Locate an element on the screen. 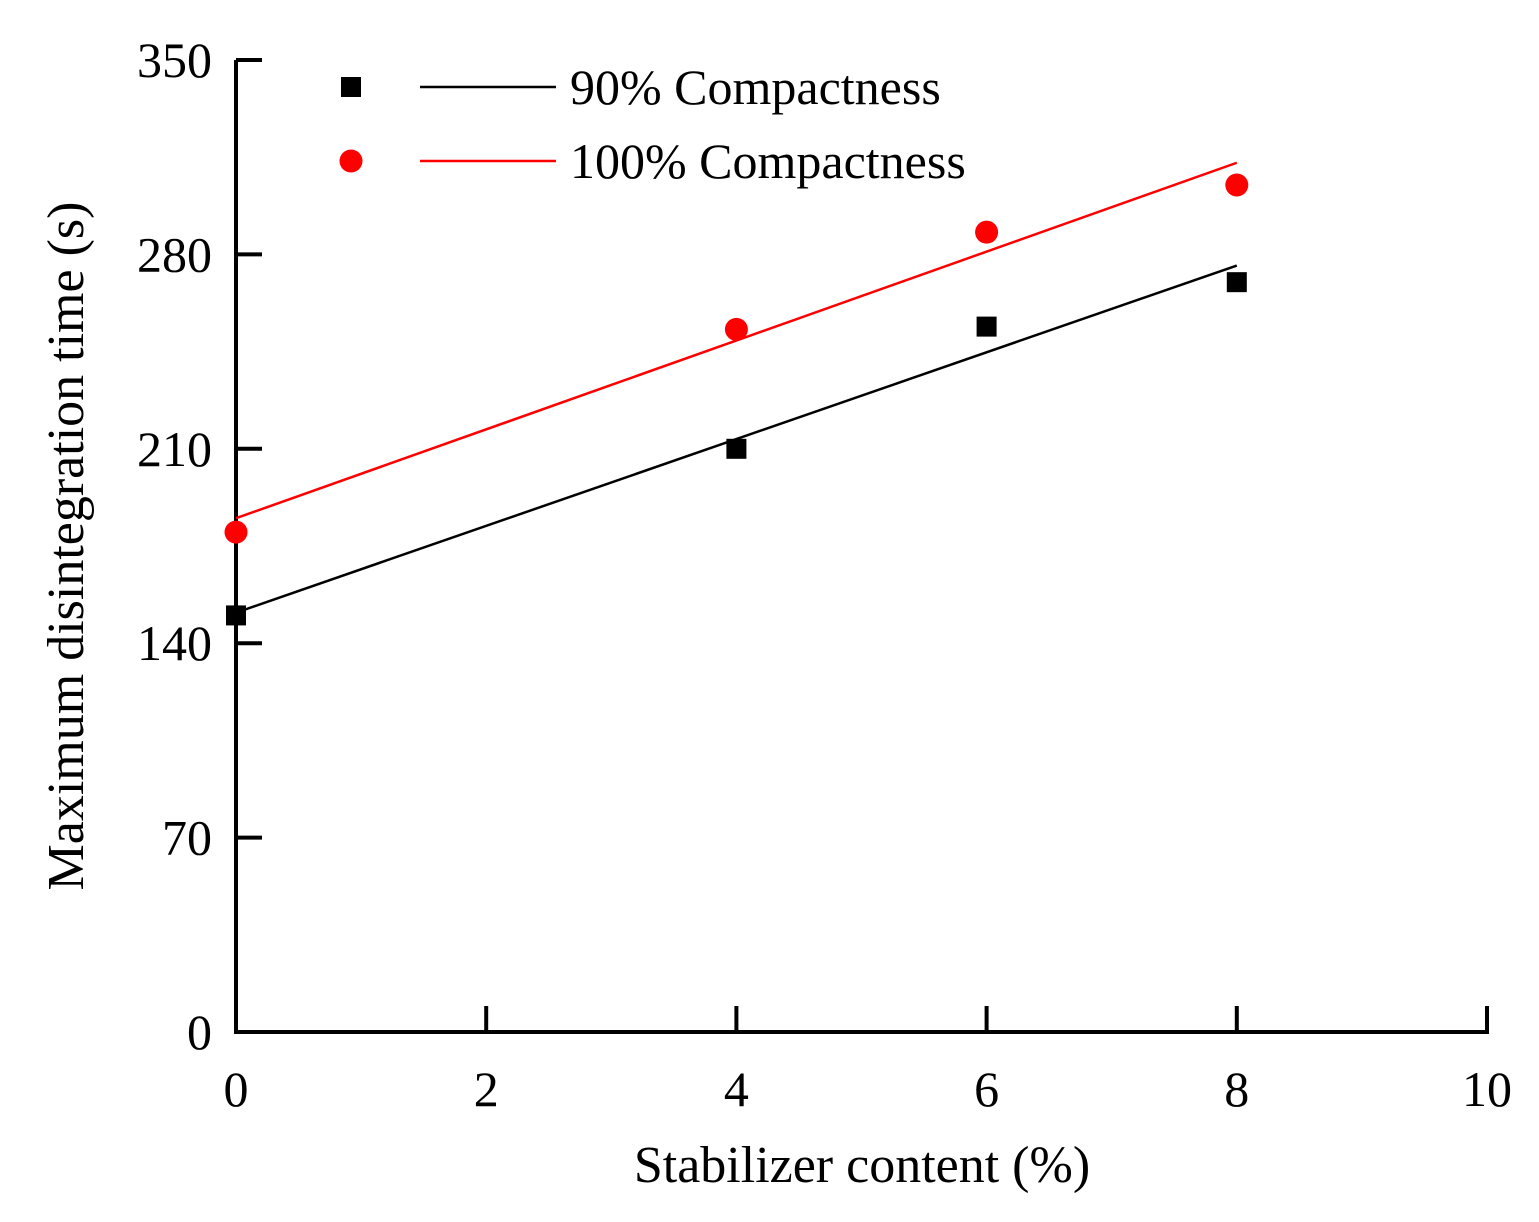 This screenshot has height=1222, width=1539. y-tick-label: 350 is located at coordinates (174, 60).